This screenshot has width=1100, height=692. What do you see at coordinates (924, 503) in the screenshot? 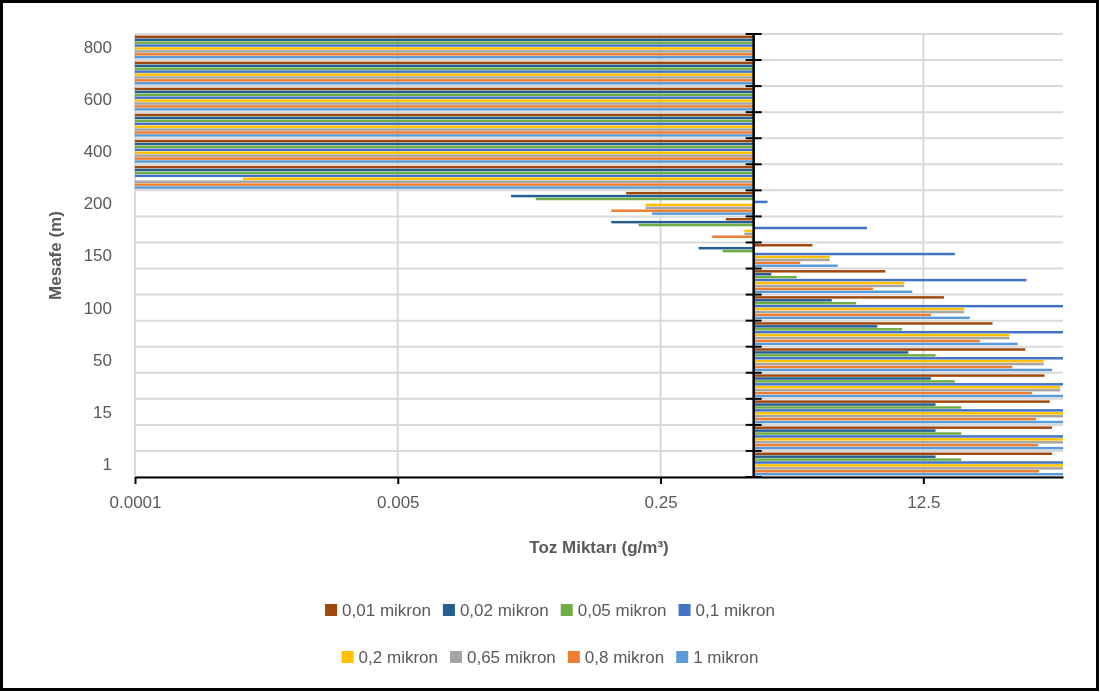
I see `x-tick-label: 12.5` at bounding box center [924, 503].